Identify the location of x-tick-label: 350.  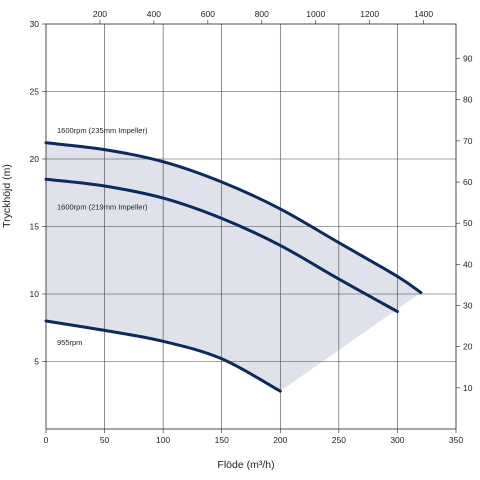
(456, 440).